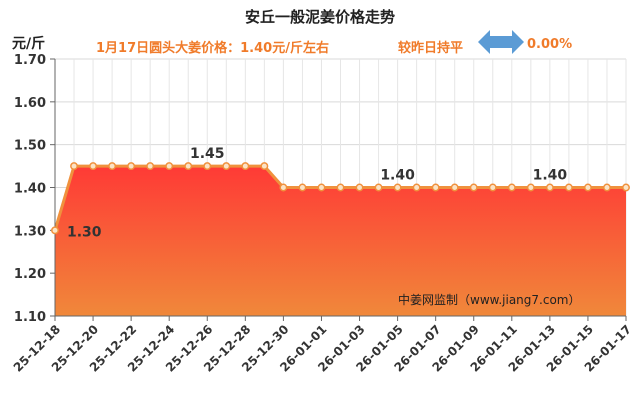 The image size is (640, 411). Describe the element at coordinates (30, 231) in the screenshot. I see `y-tick-label: 1.30` at that location.